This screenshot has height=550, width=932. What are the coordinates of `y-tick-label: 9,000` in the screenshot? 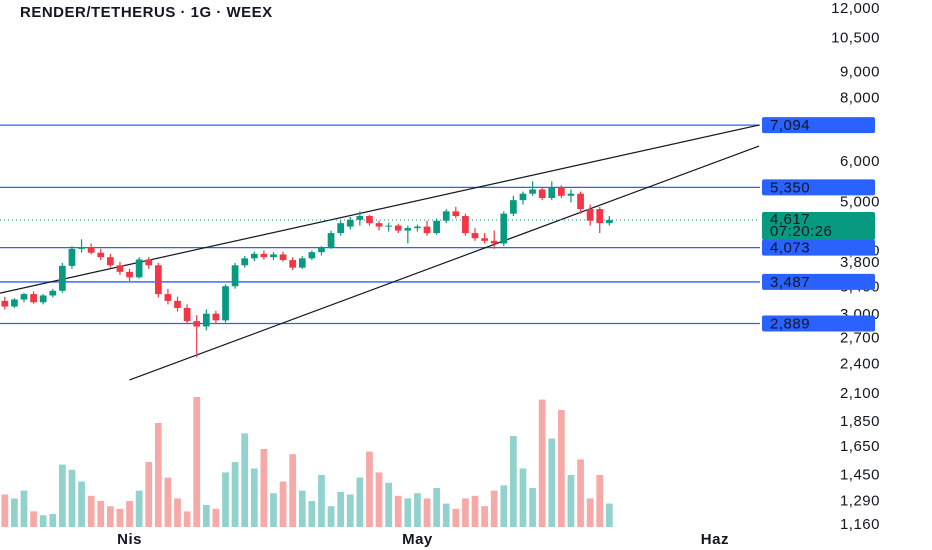 It's located at (860, 72).